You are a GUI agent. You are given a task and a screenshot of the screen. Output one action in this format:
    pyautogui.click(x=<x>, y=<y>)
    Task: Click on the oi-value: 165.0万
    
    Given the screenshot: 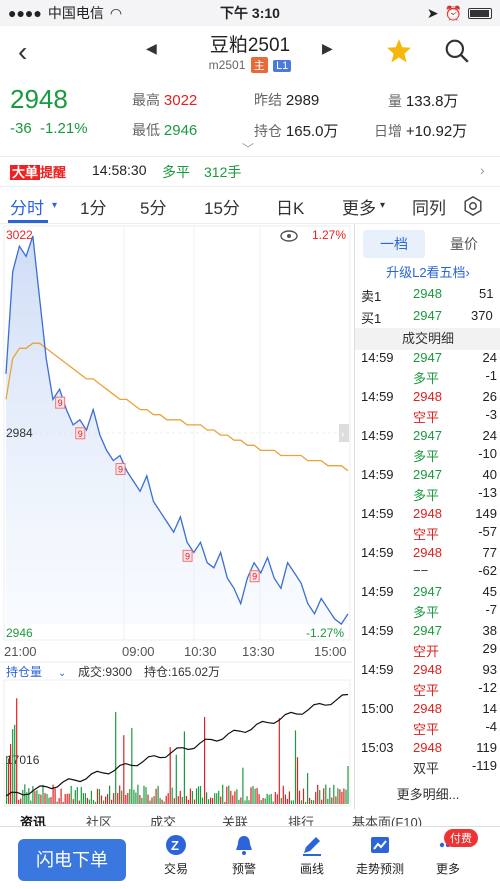 What is the action you would take?
    pyautogui.click(x=312, y=131)
    